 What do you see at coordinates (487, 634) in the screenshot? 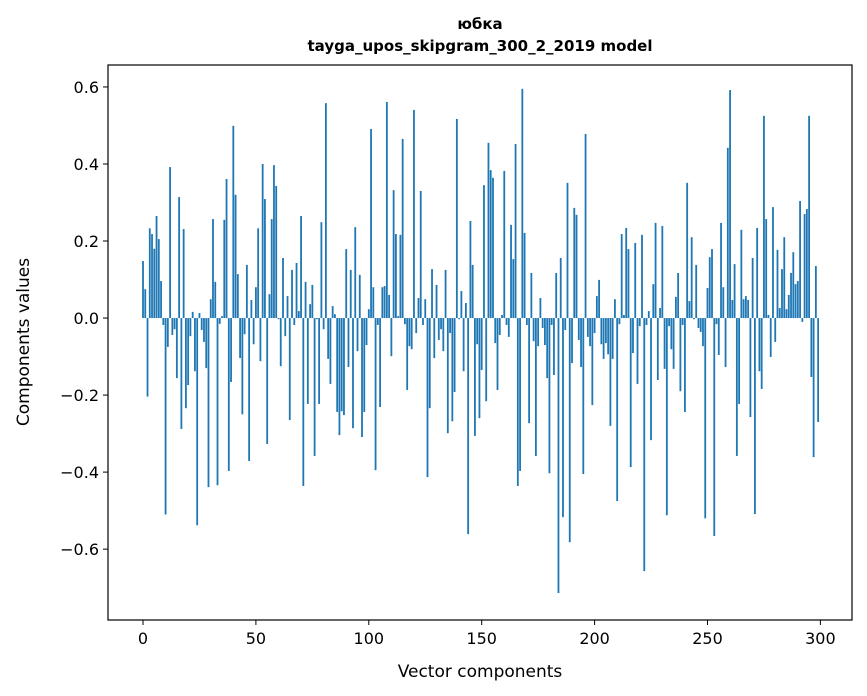
I see `x-axis: 0 50 100 150 200 250 300` at bounding box center [487, 634].